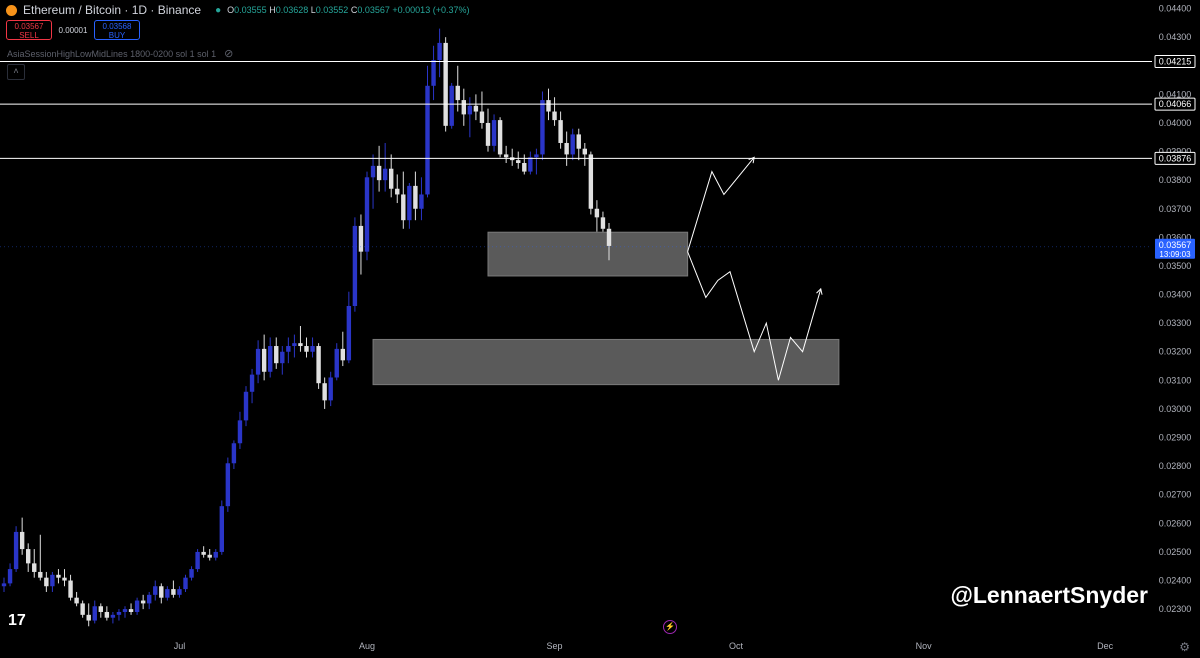 The width and height of the screenshot is (1200, 658). I want to click on collapse-legend-button: ˄, so click(16, 72).